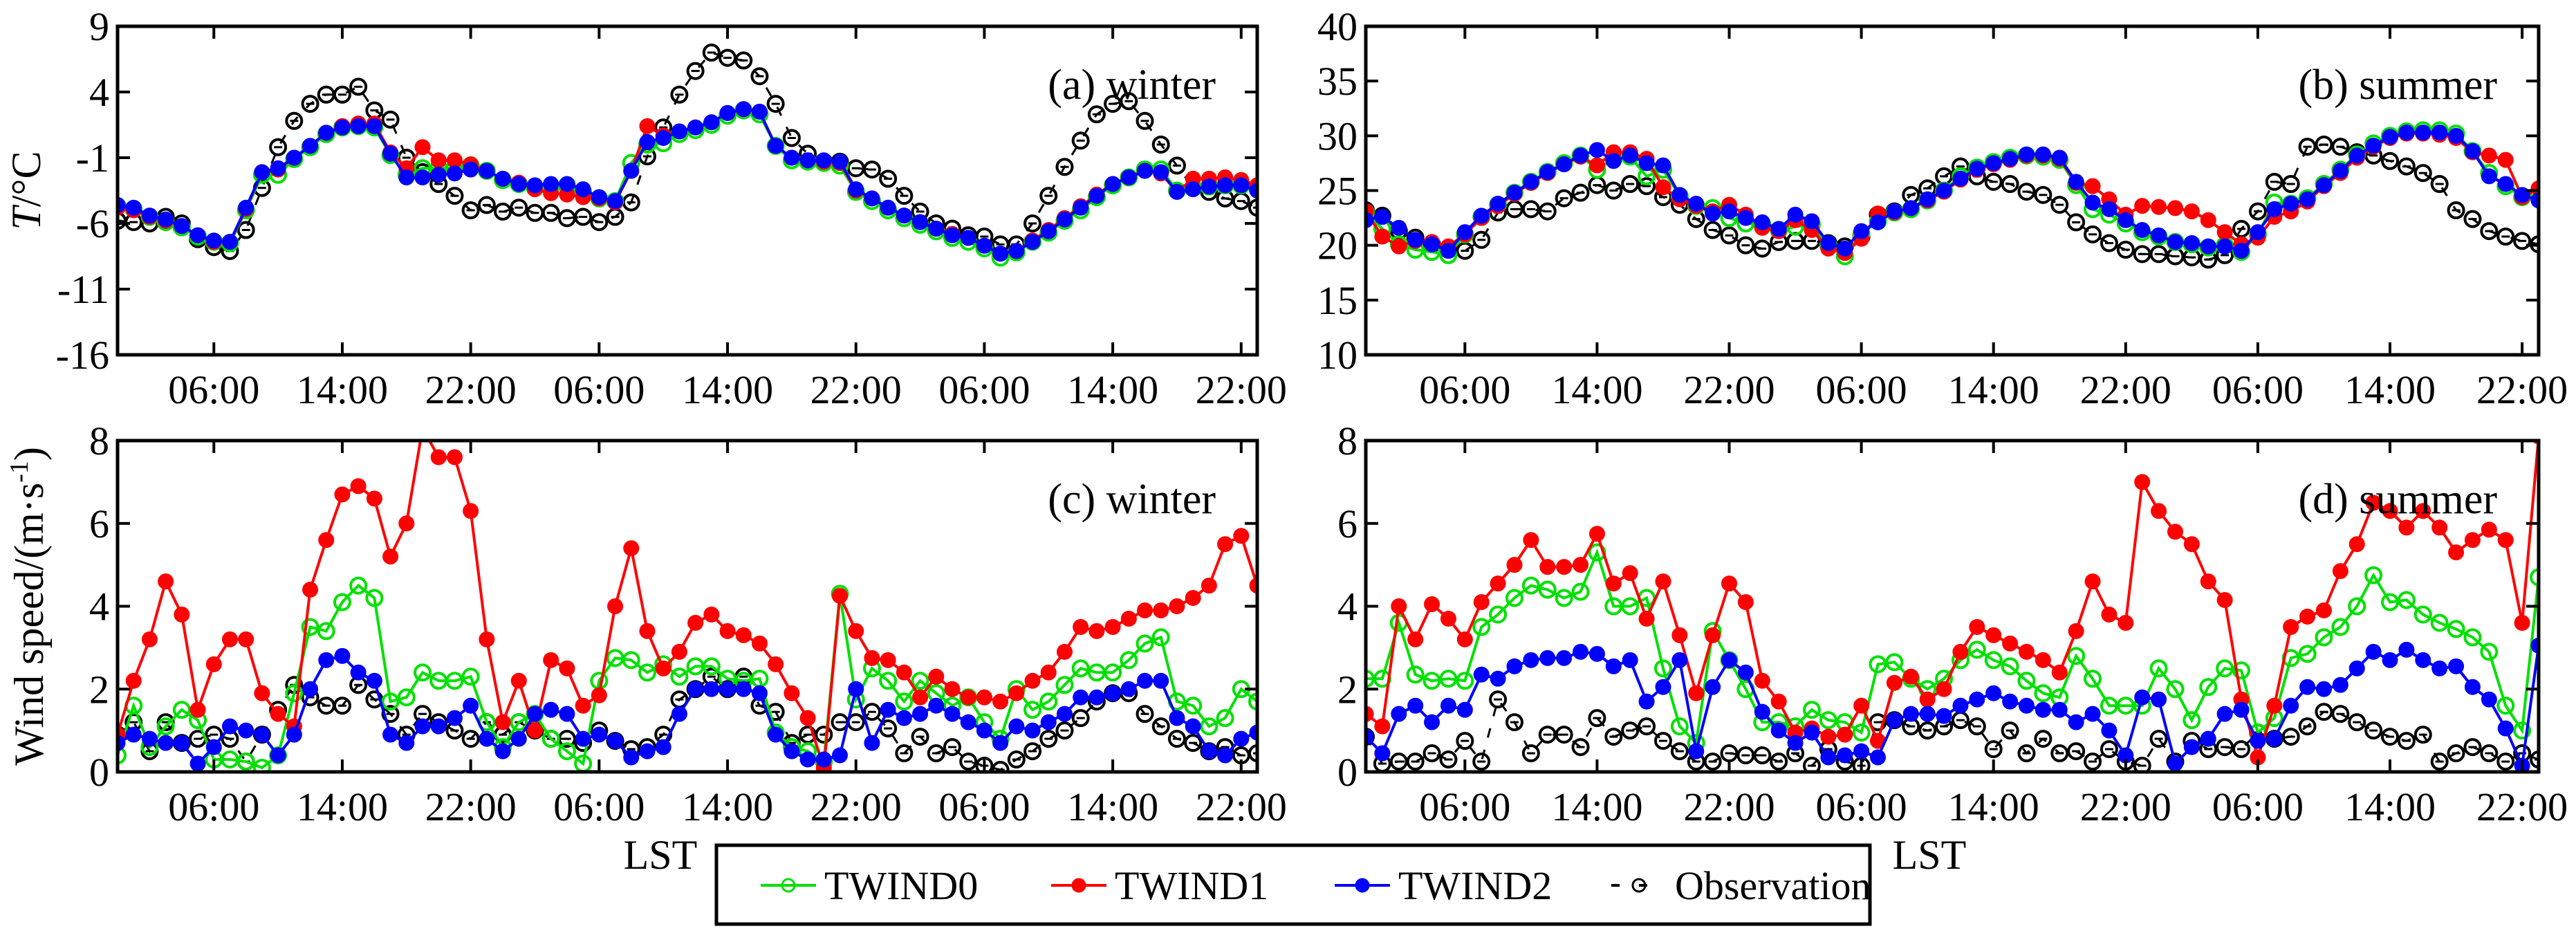  I want to click on y-tick-label: -16, so click(82, 355).